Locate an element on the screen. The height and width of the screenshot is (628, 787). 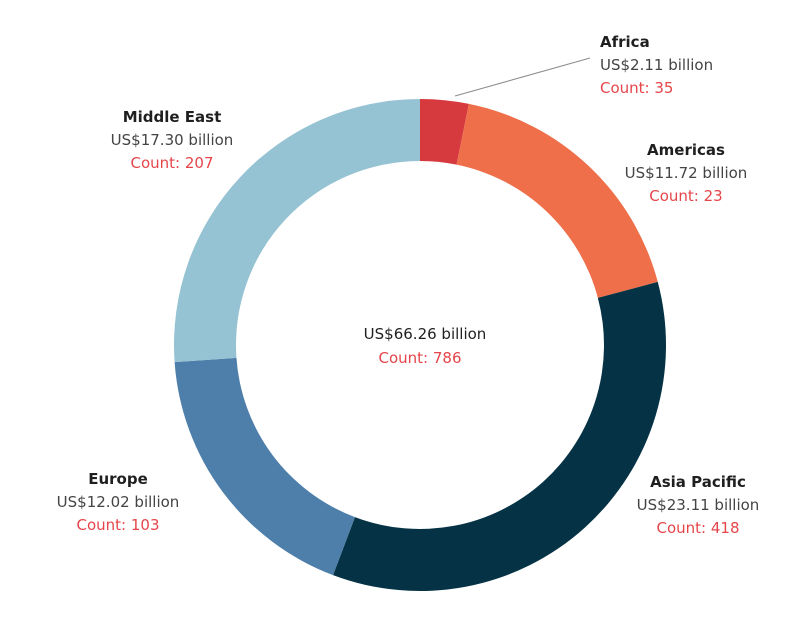
segment-amount: US$17.30 billion is located at coordinates (172, 140).